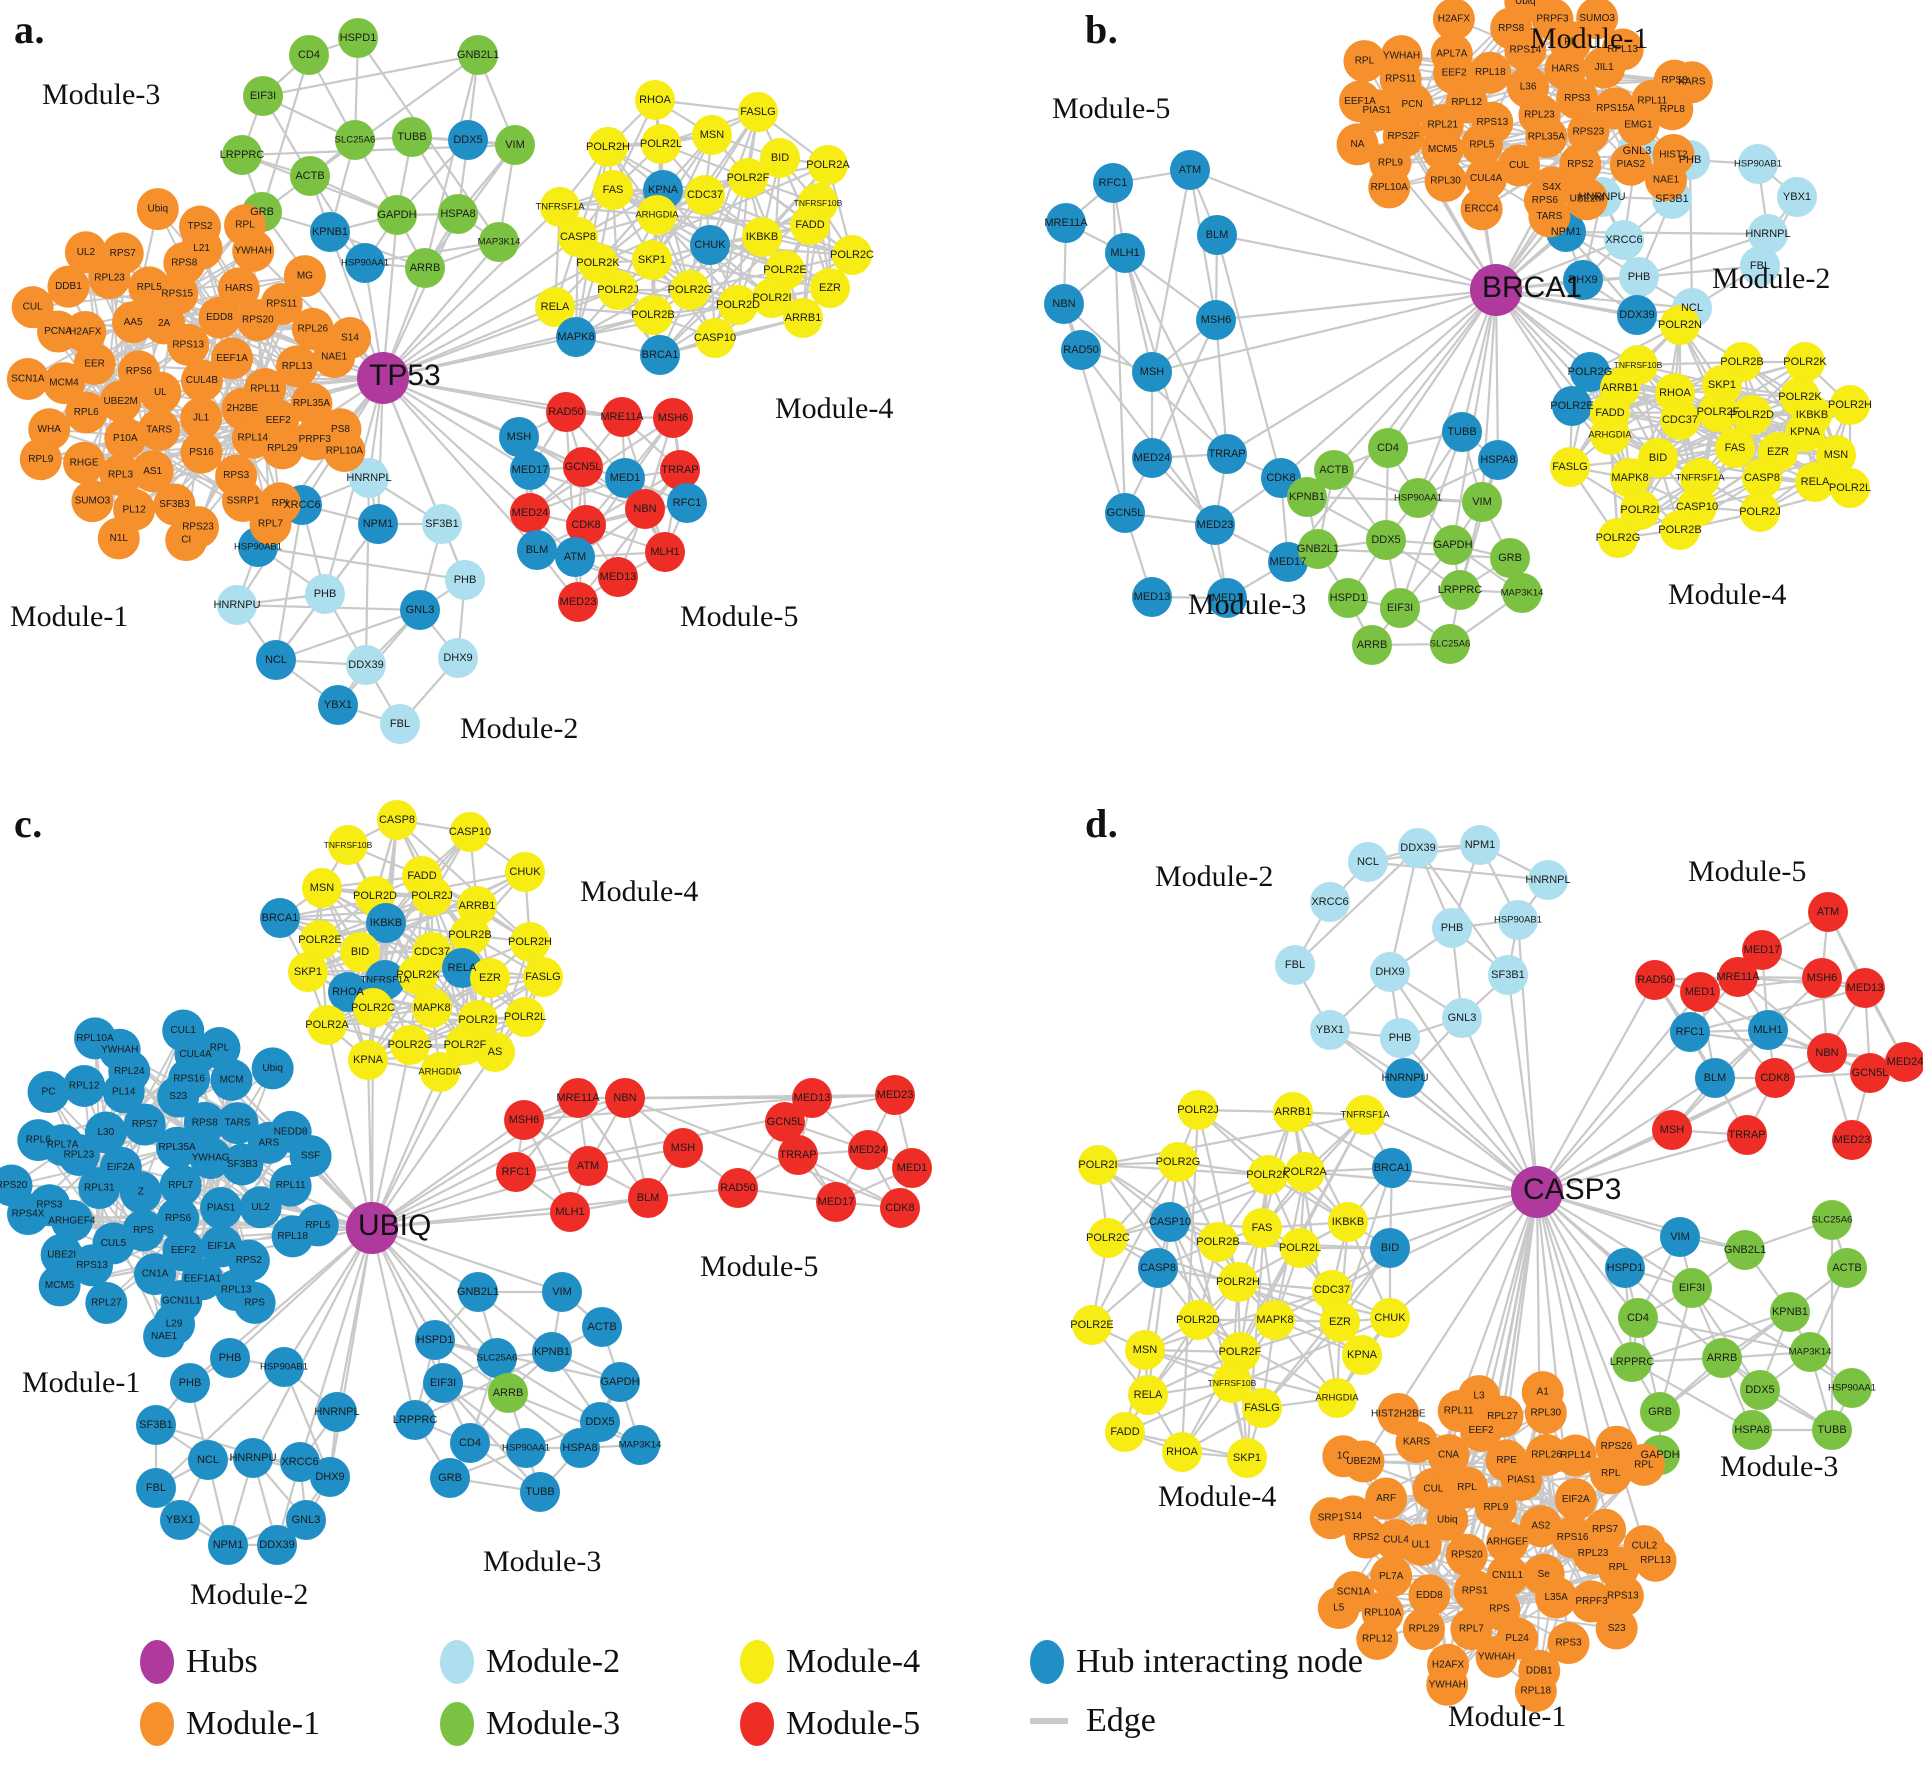 The height and width of the screenshot is (1775, 1923). Describe the element at coordinates (372, 1228) in the screenshot. I see `hub-node-ubiq` at that location.